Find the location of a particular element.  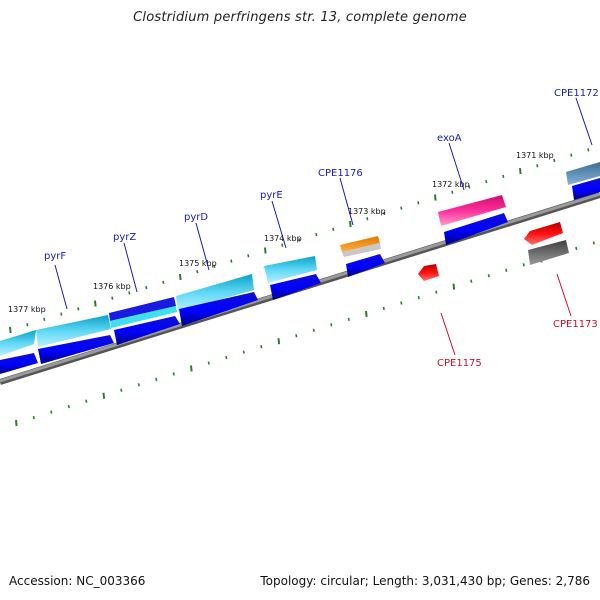

gene-label-pyrd: pyrD is located at coordinates (196, 217).